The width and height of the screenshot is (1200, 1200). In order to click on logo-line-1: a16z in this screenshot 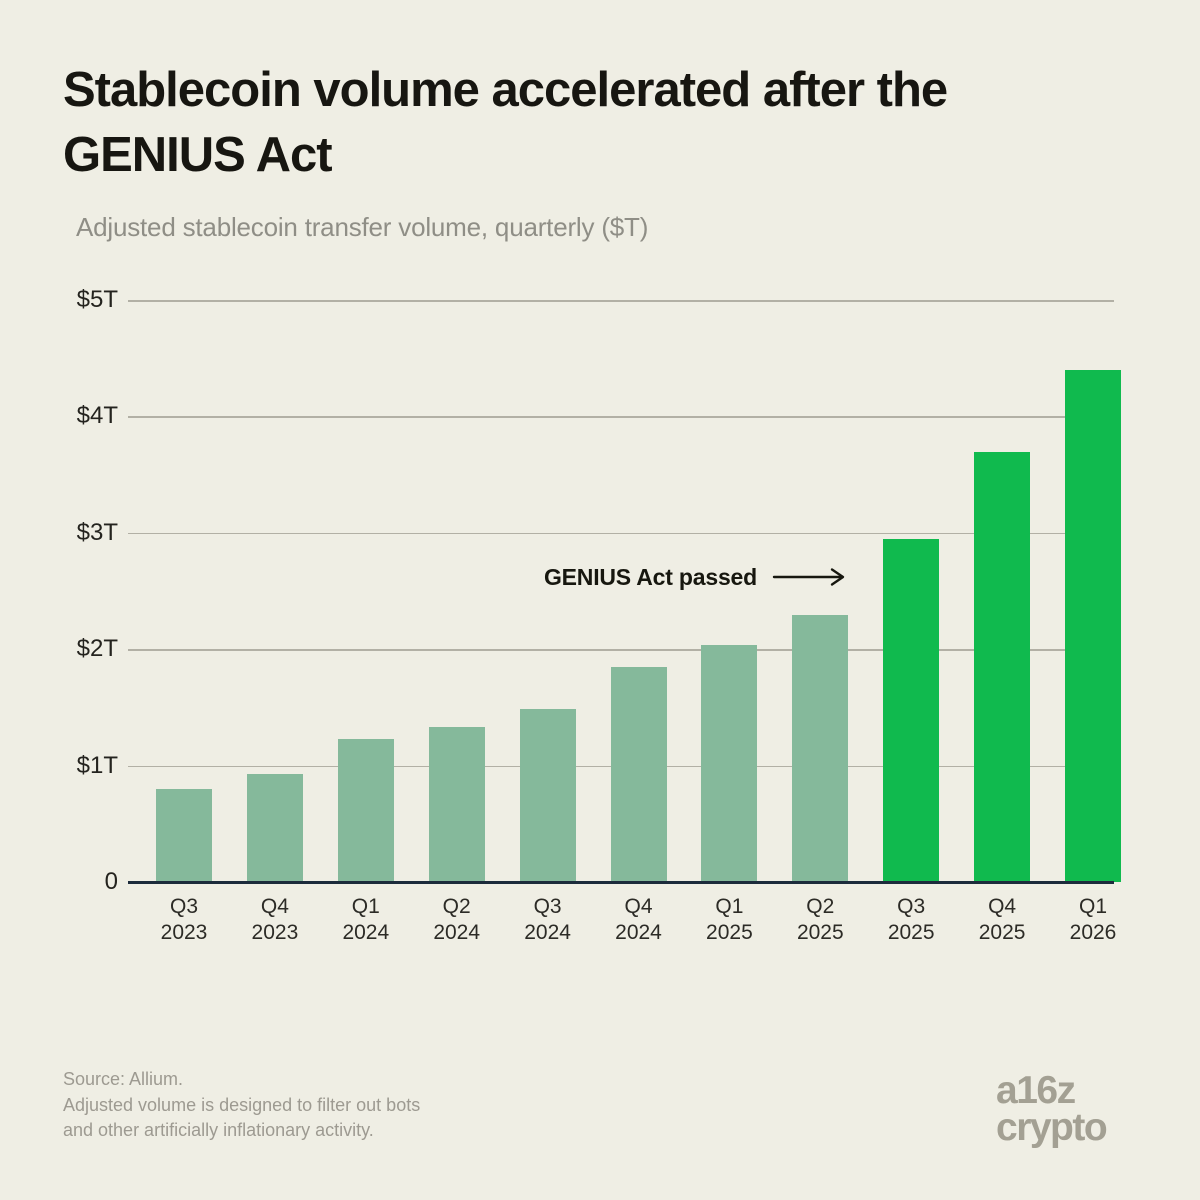, I will do `click(1036, 1090)`.